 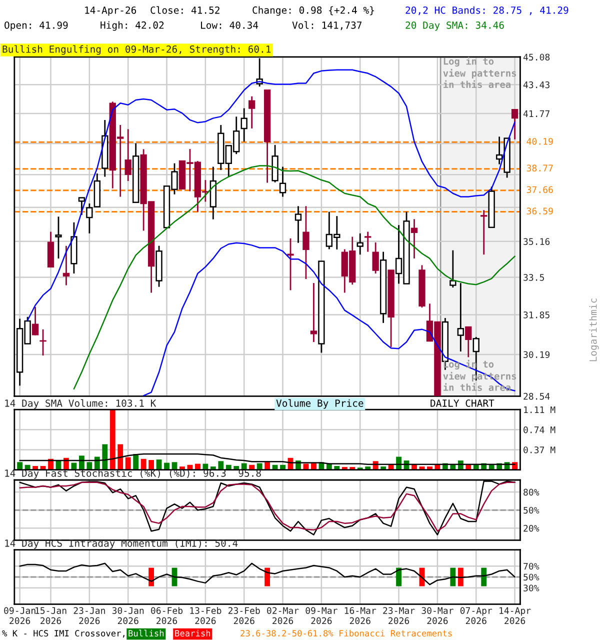 What do you see at coordinates (313, 11) in the screenshot?
I see `text: Change: 0.98 {+2.4 %}` at bounding box center [313, 11].